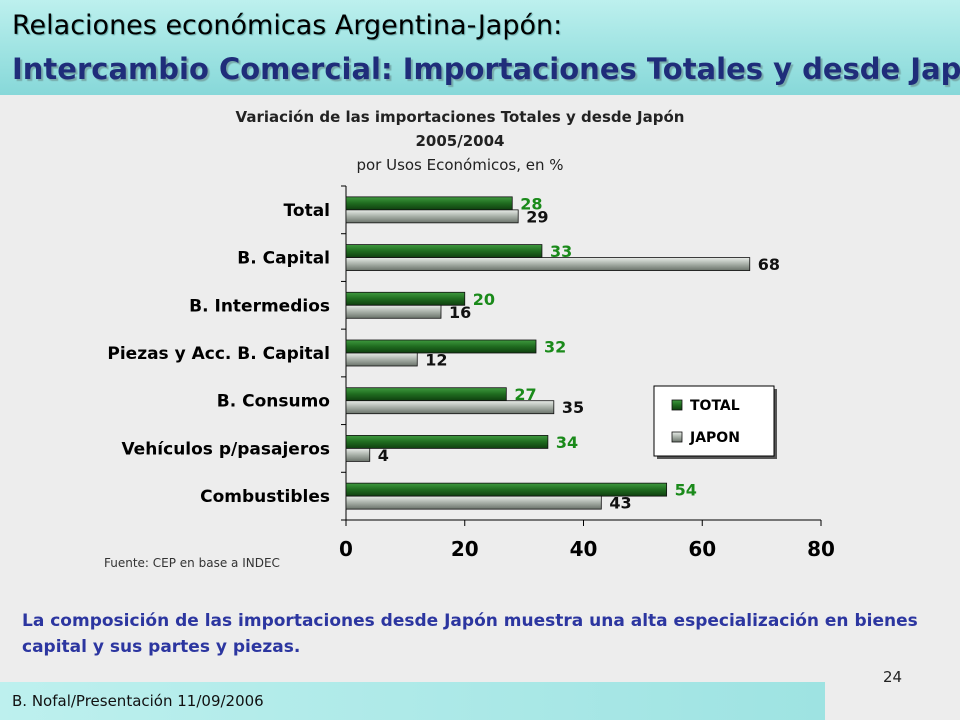  What do you see at coordinates (584, 549) in the screenshot?
I see `x-tick-label: 40` at bounding box center [584, 549].